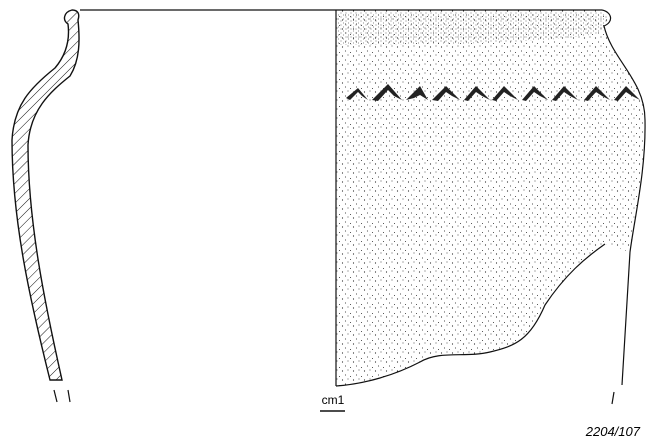 Image resolution: width=657 pixels, height=443 pixels. I want to click on neck-shade, so click(472, 28).